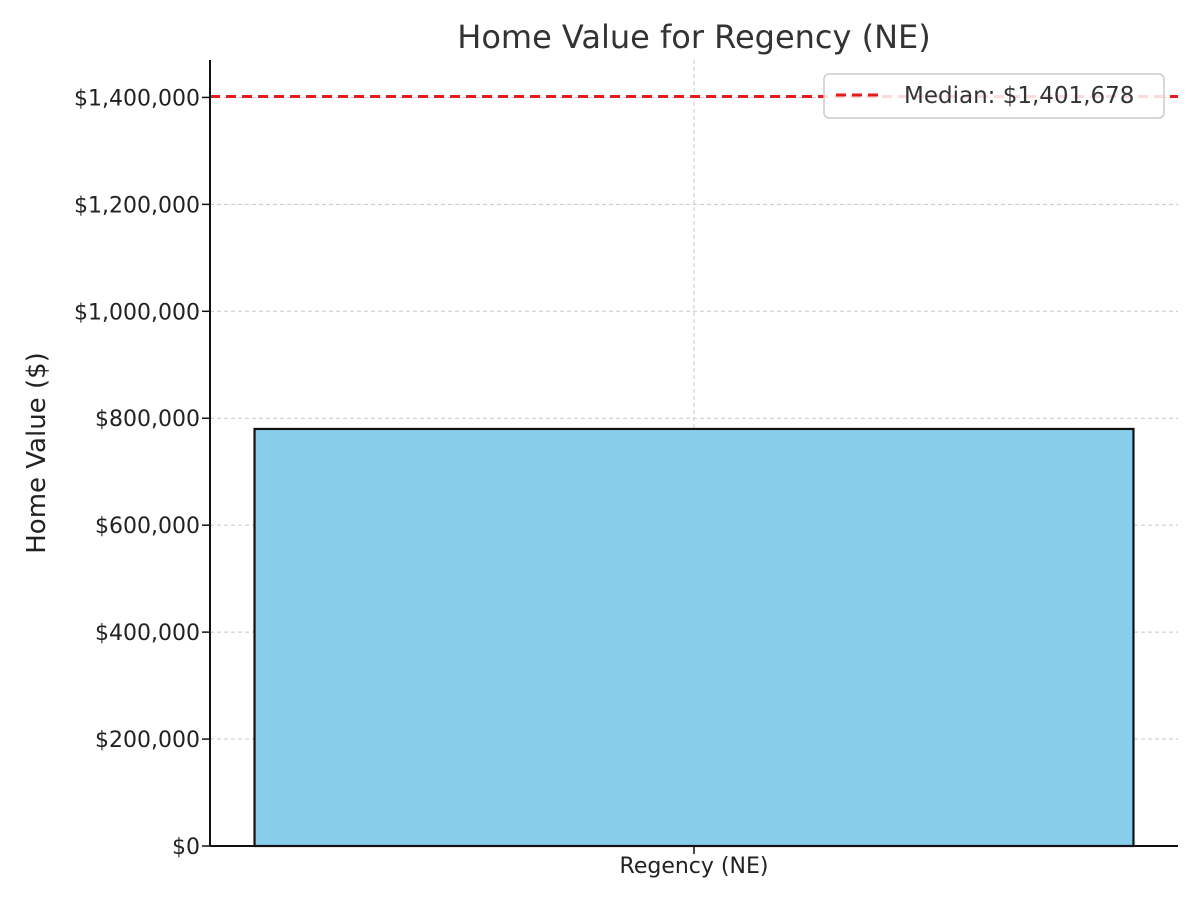 This screenshot has height=900, width=1200. I want to click on y-axis-label: Home Value ($), so click(37, 453).